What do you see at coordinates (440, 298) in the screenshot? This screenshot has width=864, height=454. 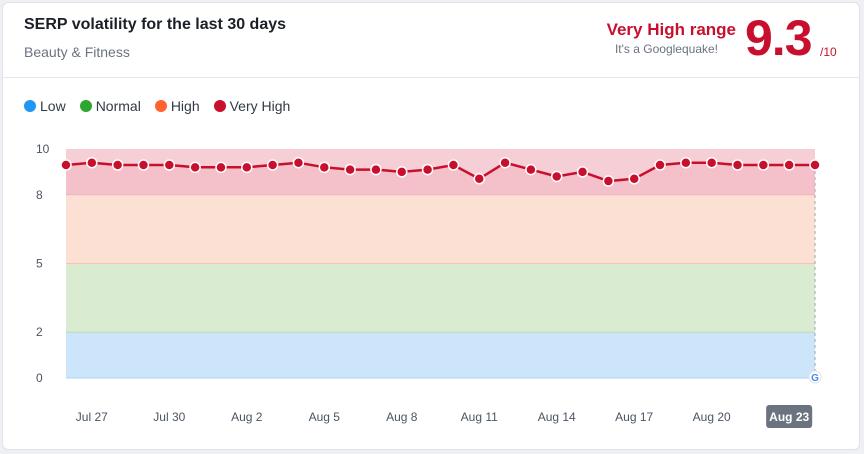 I see `band-normal` at bounding box center [440, 298].